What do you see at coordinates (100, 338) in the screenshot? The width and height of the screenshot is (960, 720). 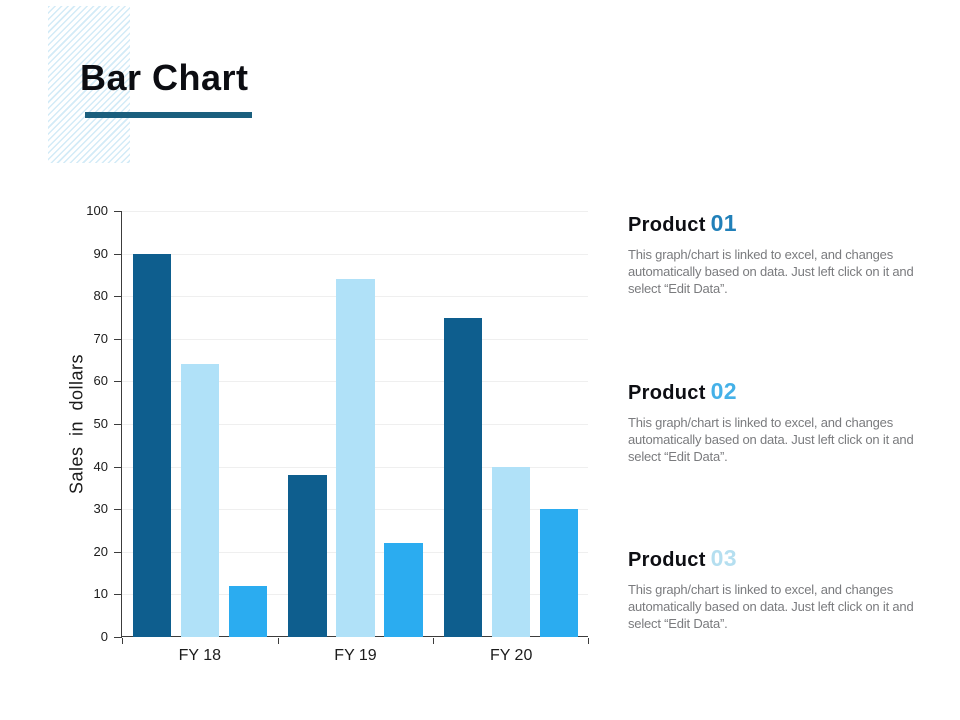 I see `y-tick-label: 70` at bounding box center [100, 338].